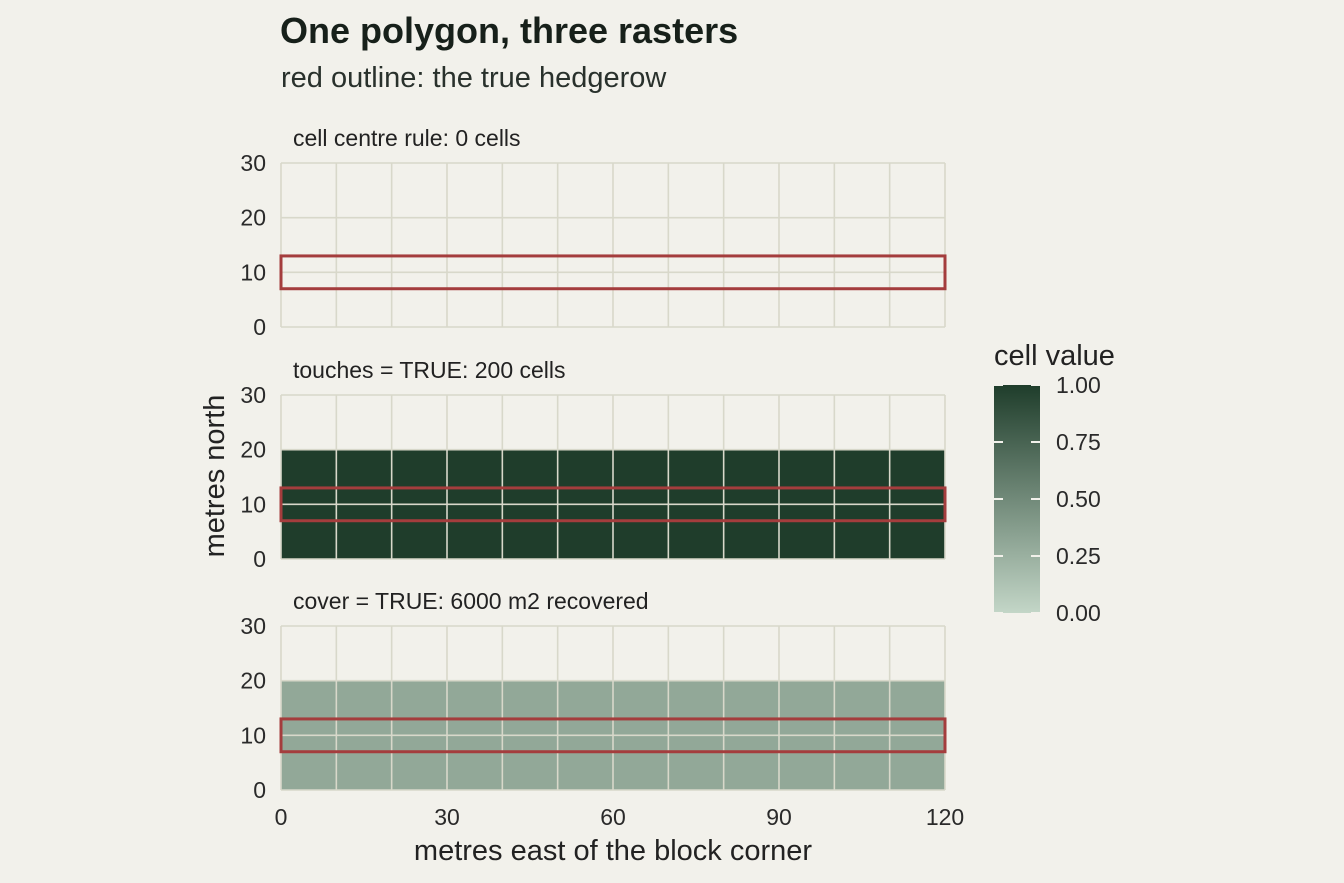  Describe the element at coordinates (779, 817) in the screenshot. I see `x-tick-label: 90` at that location.